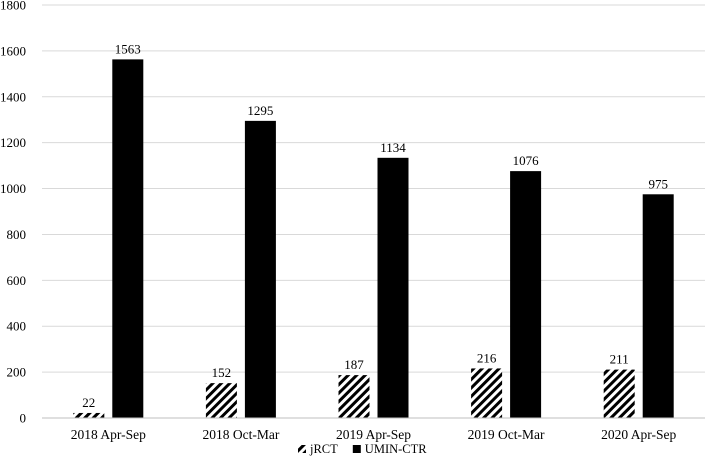 The height and width of the screenshot is (467, 717). I want to click on y-tick-label: 1600, so click(13, 50).